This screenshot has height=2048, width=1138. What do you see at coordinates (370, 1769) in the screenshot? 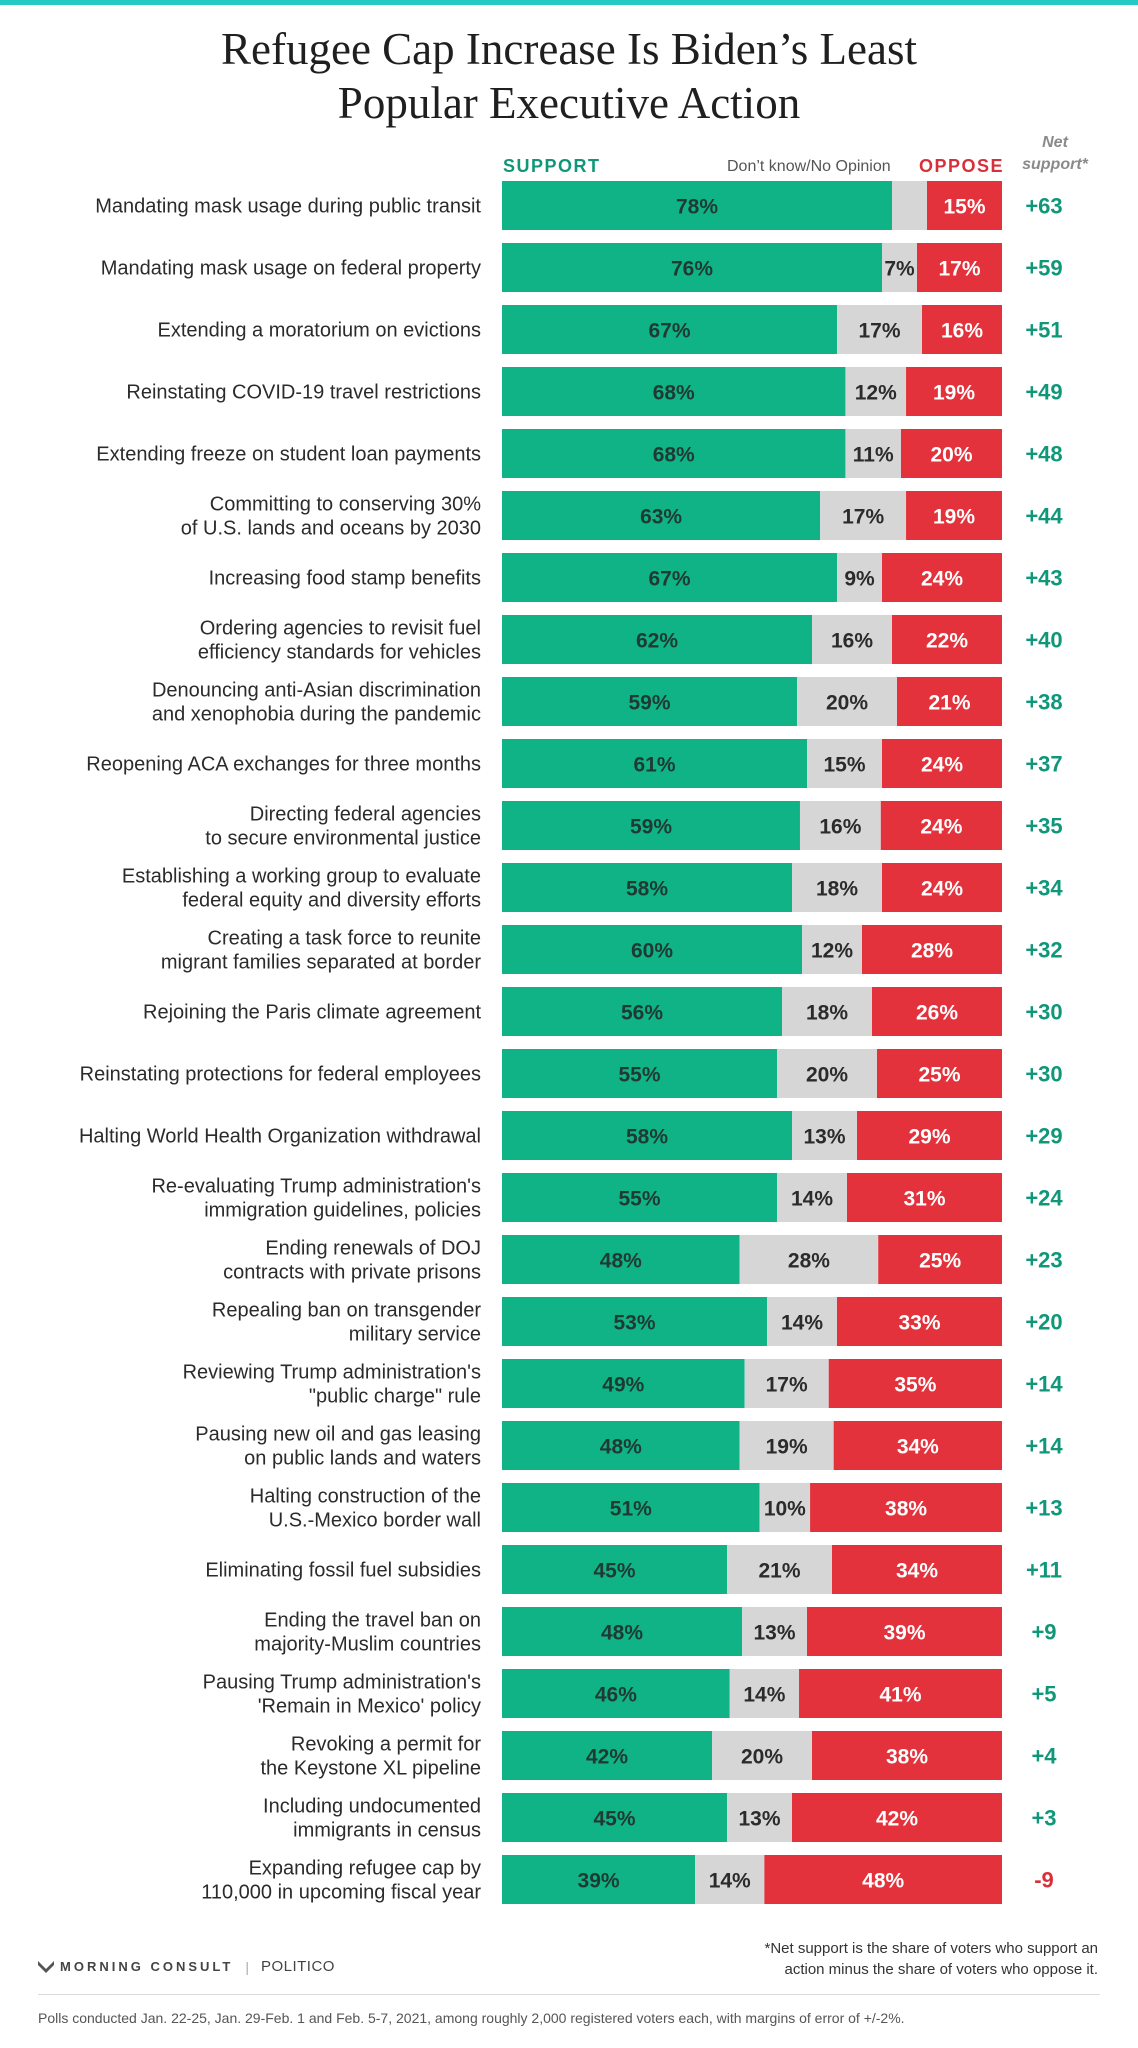
I see `row-label: the Keystone XL pipeline` at bounding box center [370, 1769].